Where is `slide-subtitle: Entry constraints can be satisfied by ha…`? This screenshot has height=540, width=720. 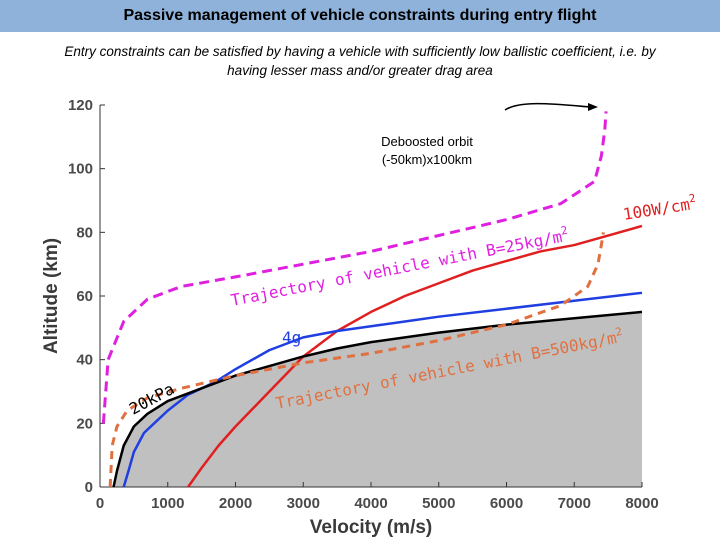
slide-subtitle: Entry constraints can be satisfied by ha… is located at coordinates (360, 61).